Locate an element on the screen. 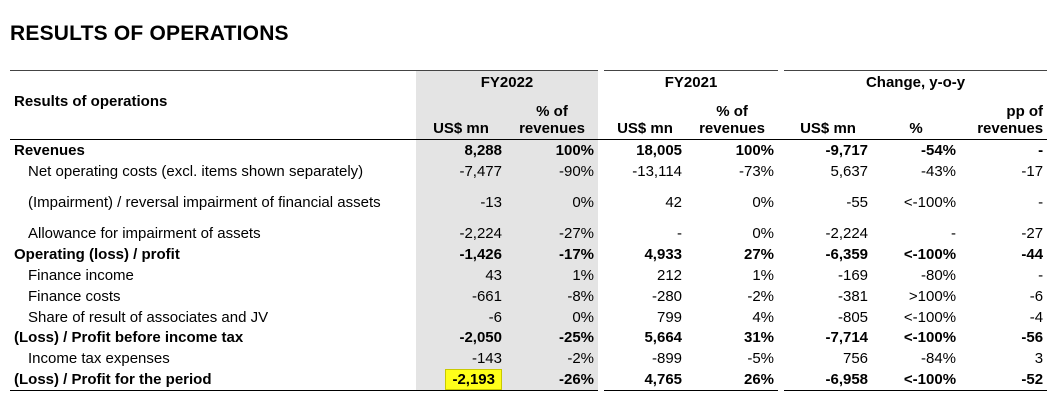  row-label: Share of result of associates and JV is located at coordinates (148, 317).